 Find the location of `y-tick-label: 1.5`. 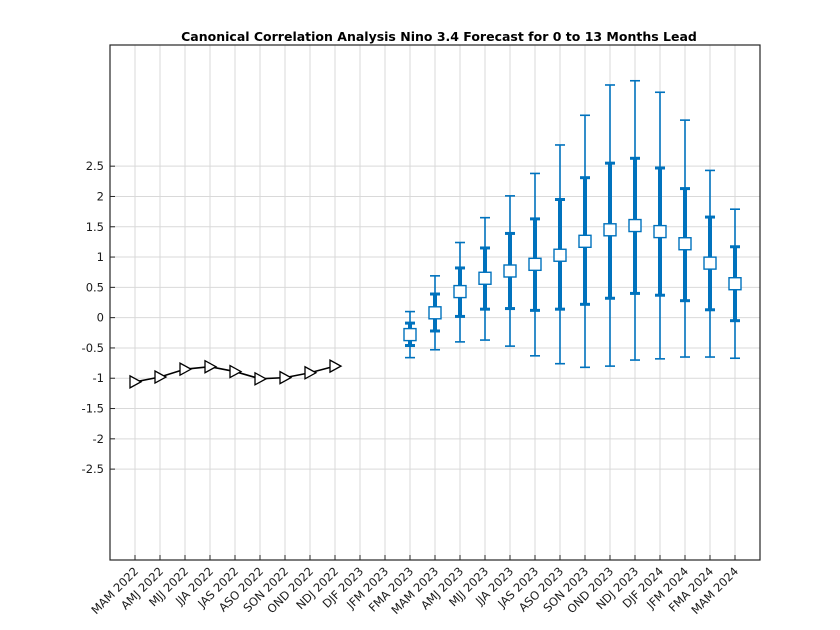

y-tick-label: 1.5 is located at coordinates (95, 227).